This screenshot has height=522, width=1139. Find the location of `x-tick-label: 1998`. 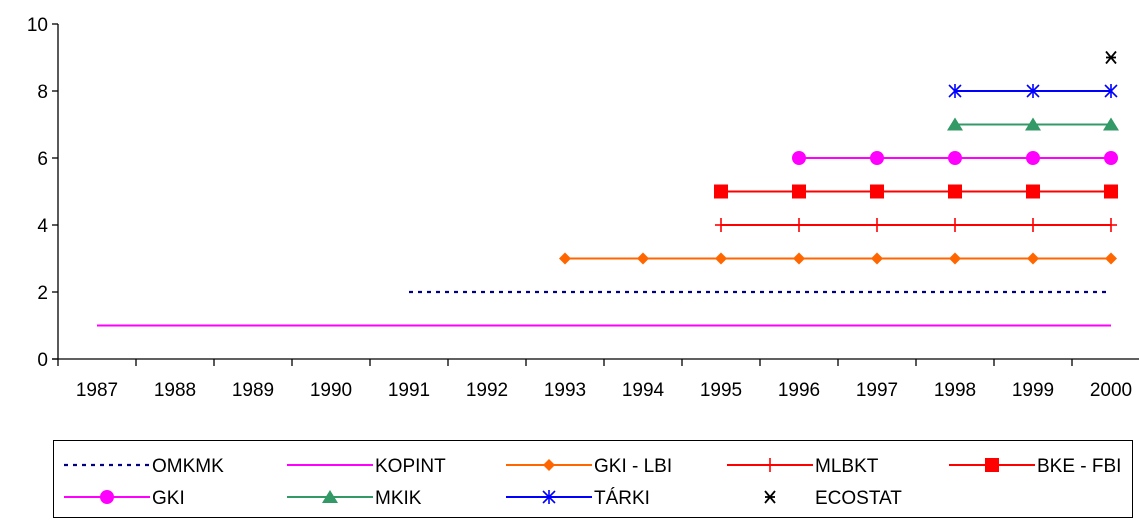

x-tick-label: 1998 is located at coordinates (955, 390).